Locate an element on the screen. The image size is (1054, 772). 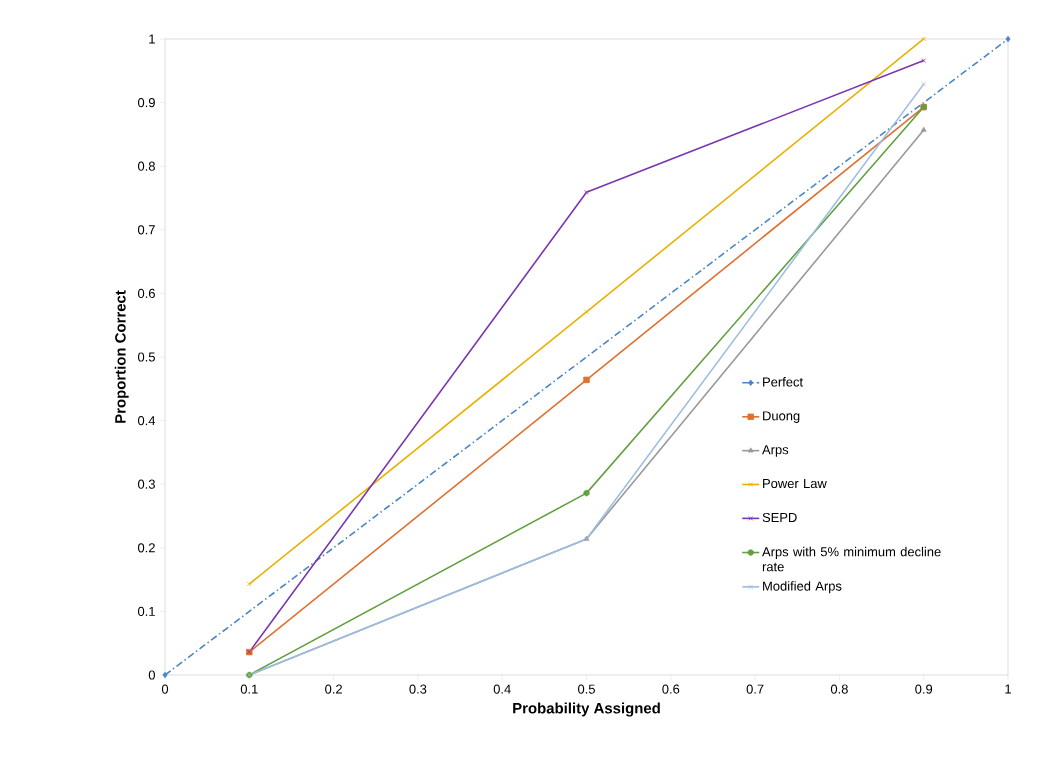
x-tick-label: 0 is located at coordinates (165, 689).